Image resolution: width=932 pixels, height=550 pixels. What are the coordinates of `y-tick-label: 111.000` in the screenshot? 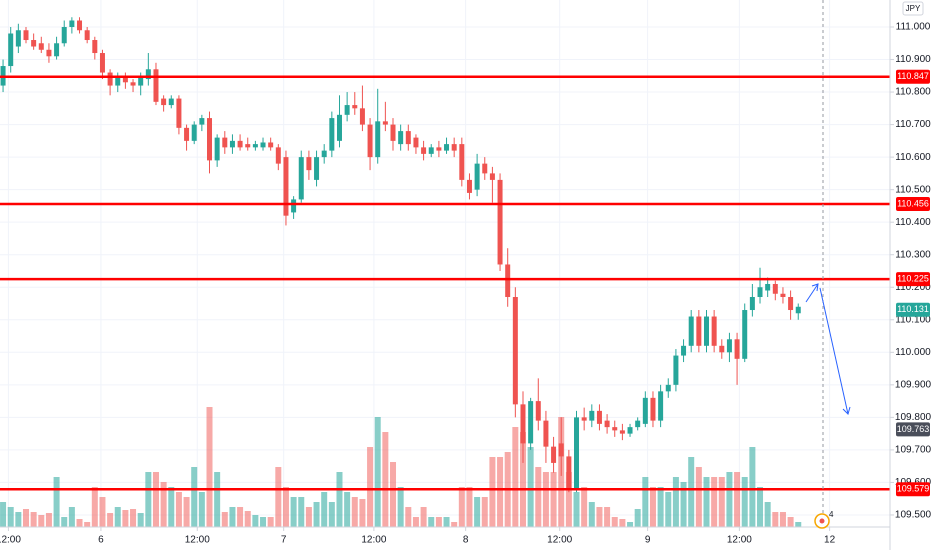 It's located at (913, 27).